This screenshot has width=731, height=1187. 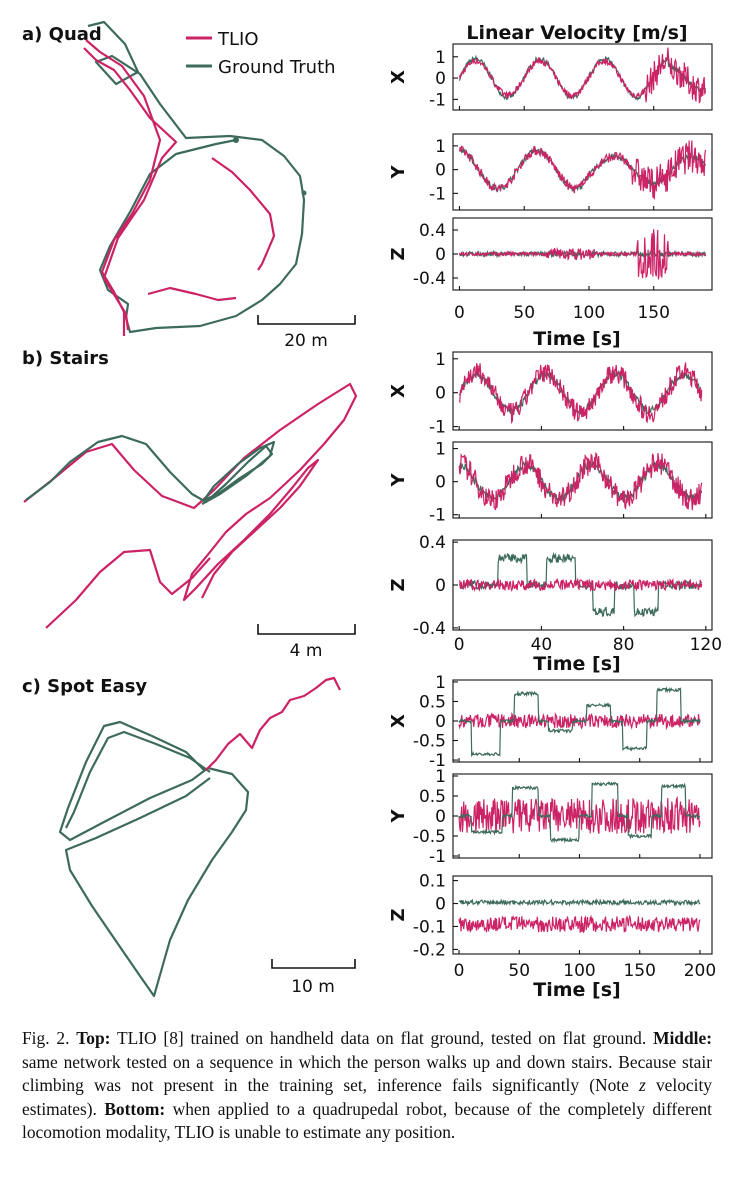 What do you see at coordinates (179, 187) in the screenshot?
I see `quad-tlio-path` at bounding box center [179, 187].